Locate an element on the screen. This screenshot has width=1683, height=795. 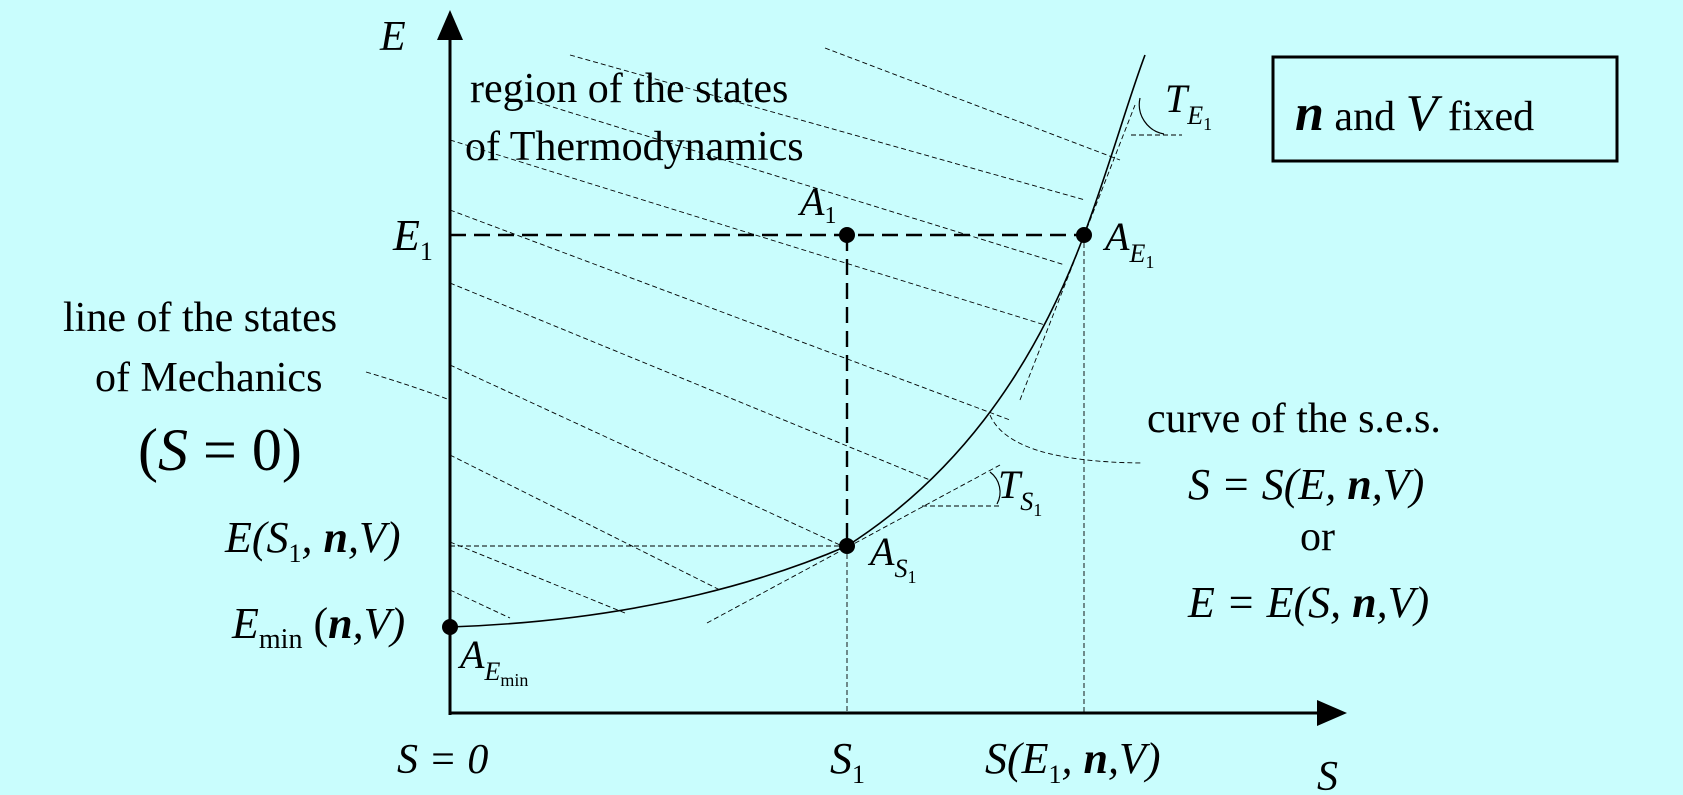
te1-angle-arc is located at coordinates (1151, 116).